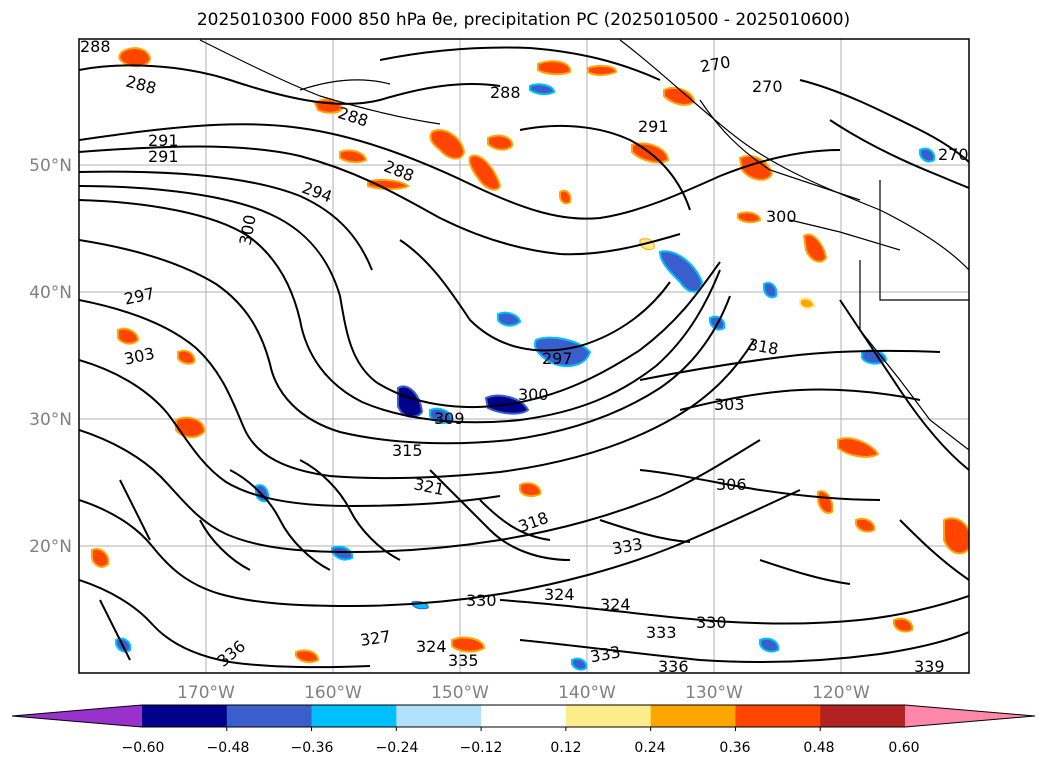 The height and width of the screenshot is (767, 1047). Describe the element at coordinates (228, 748) in the screenshot. I see `colorbar-tick: −0.48` at that location.